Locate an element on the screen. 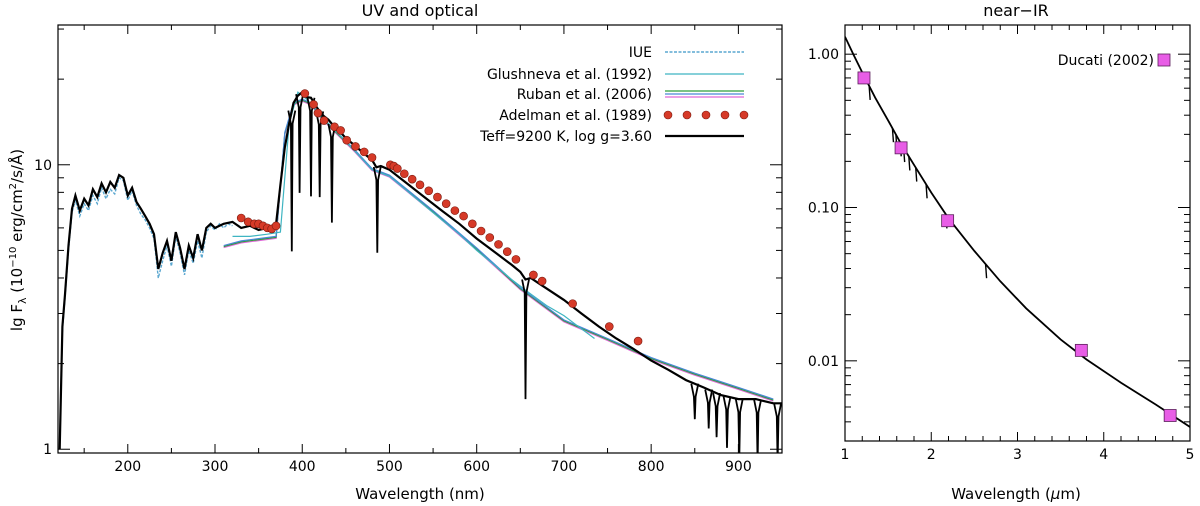 The image size is (1200, 506). series-iue-line is located at coordinates (146, 313).